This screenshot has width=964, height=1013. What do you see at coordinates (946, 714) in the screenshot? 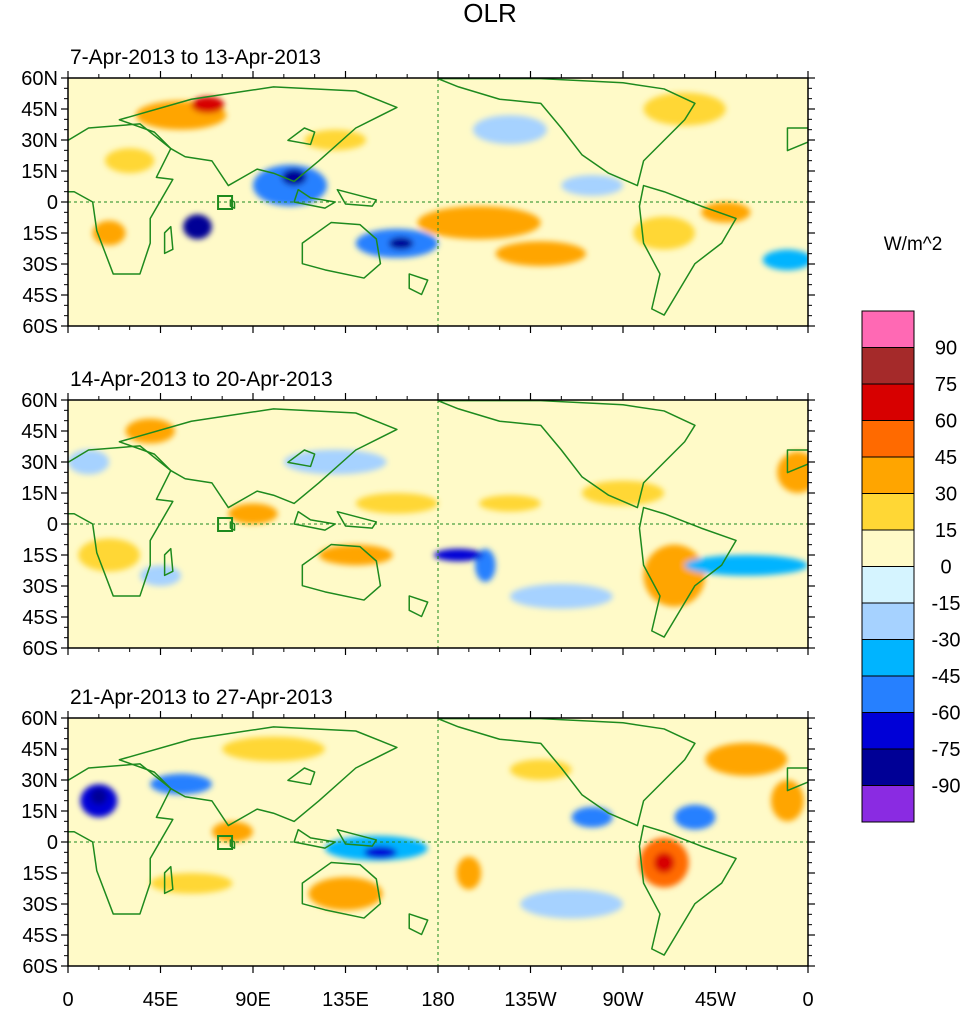
I see `colorbar-label: -60` at bounding box center [946, 714].